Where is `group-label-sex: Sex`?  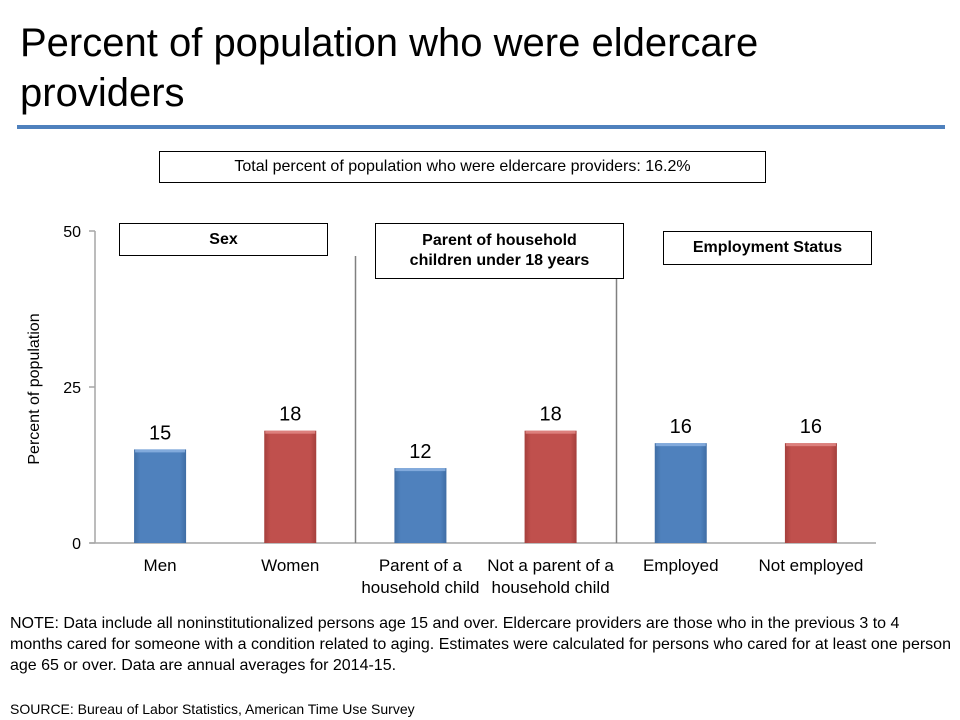 group-label-sex: Sex is located at coordinates (223, 239).